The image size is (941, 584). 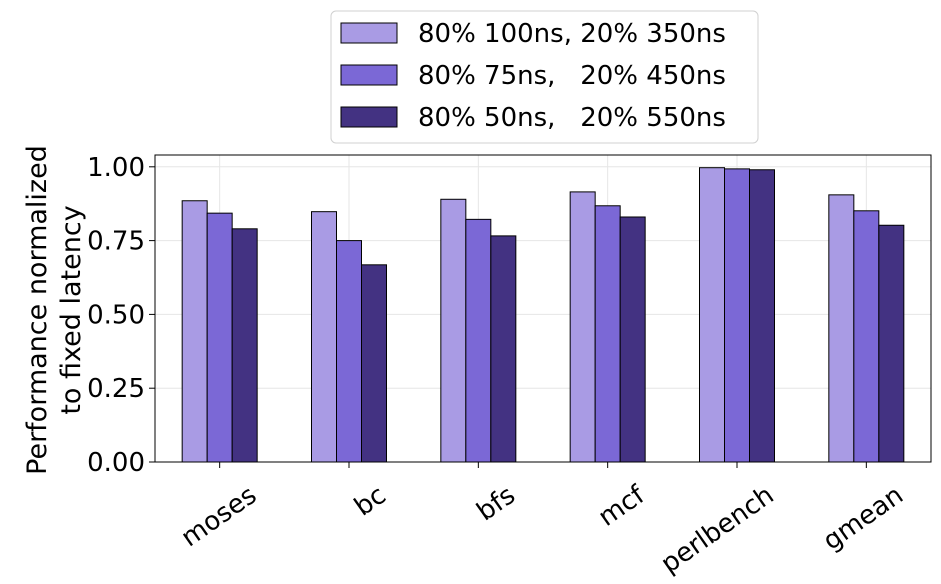 What do you see at coordinates (572, 34) in the screenshot?
I see `legend-label-1: 80% 100ns, 20% 350ns` at bounding box center [572, 34].